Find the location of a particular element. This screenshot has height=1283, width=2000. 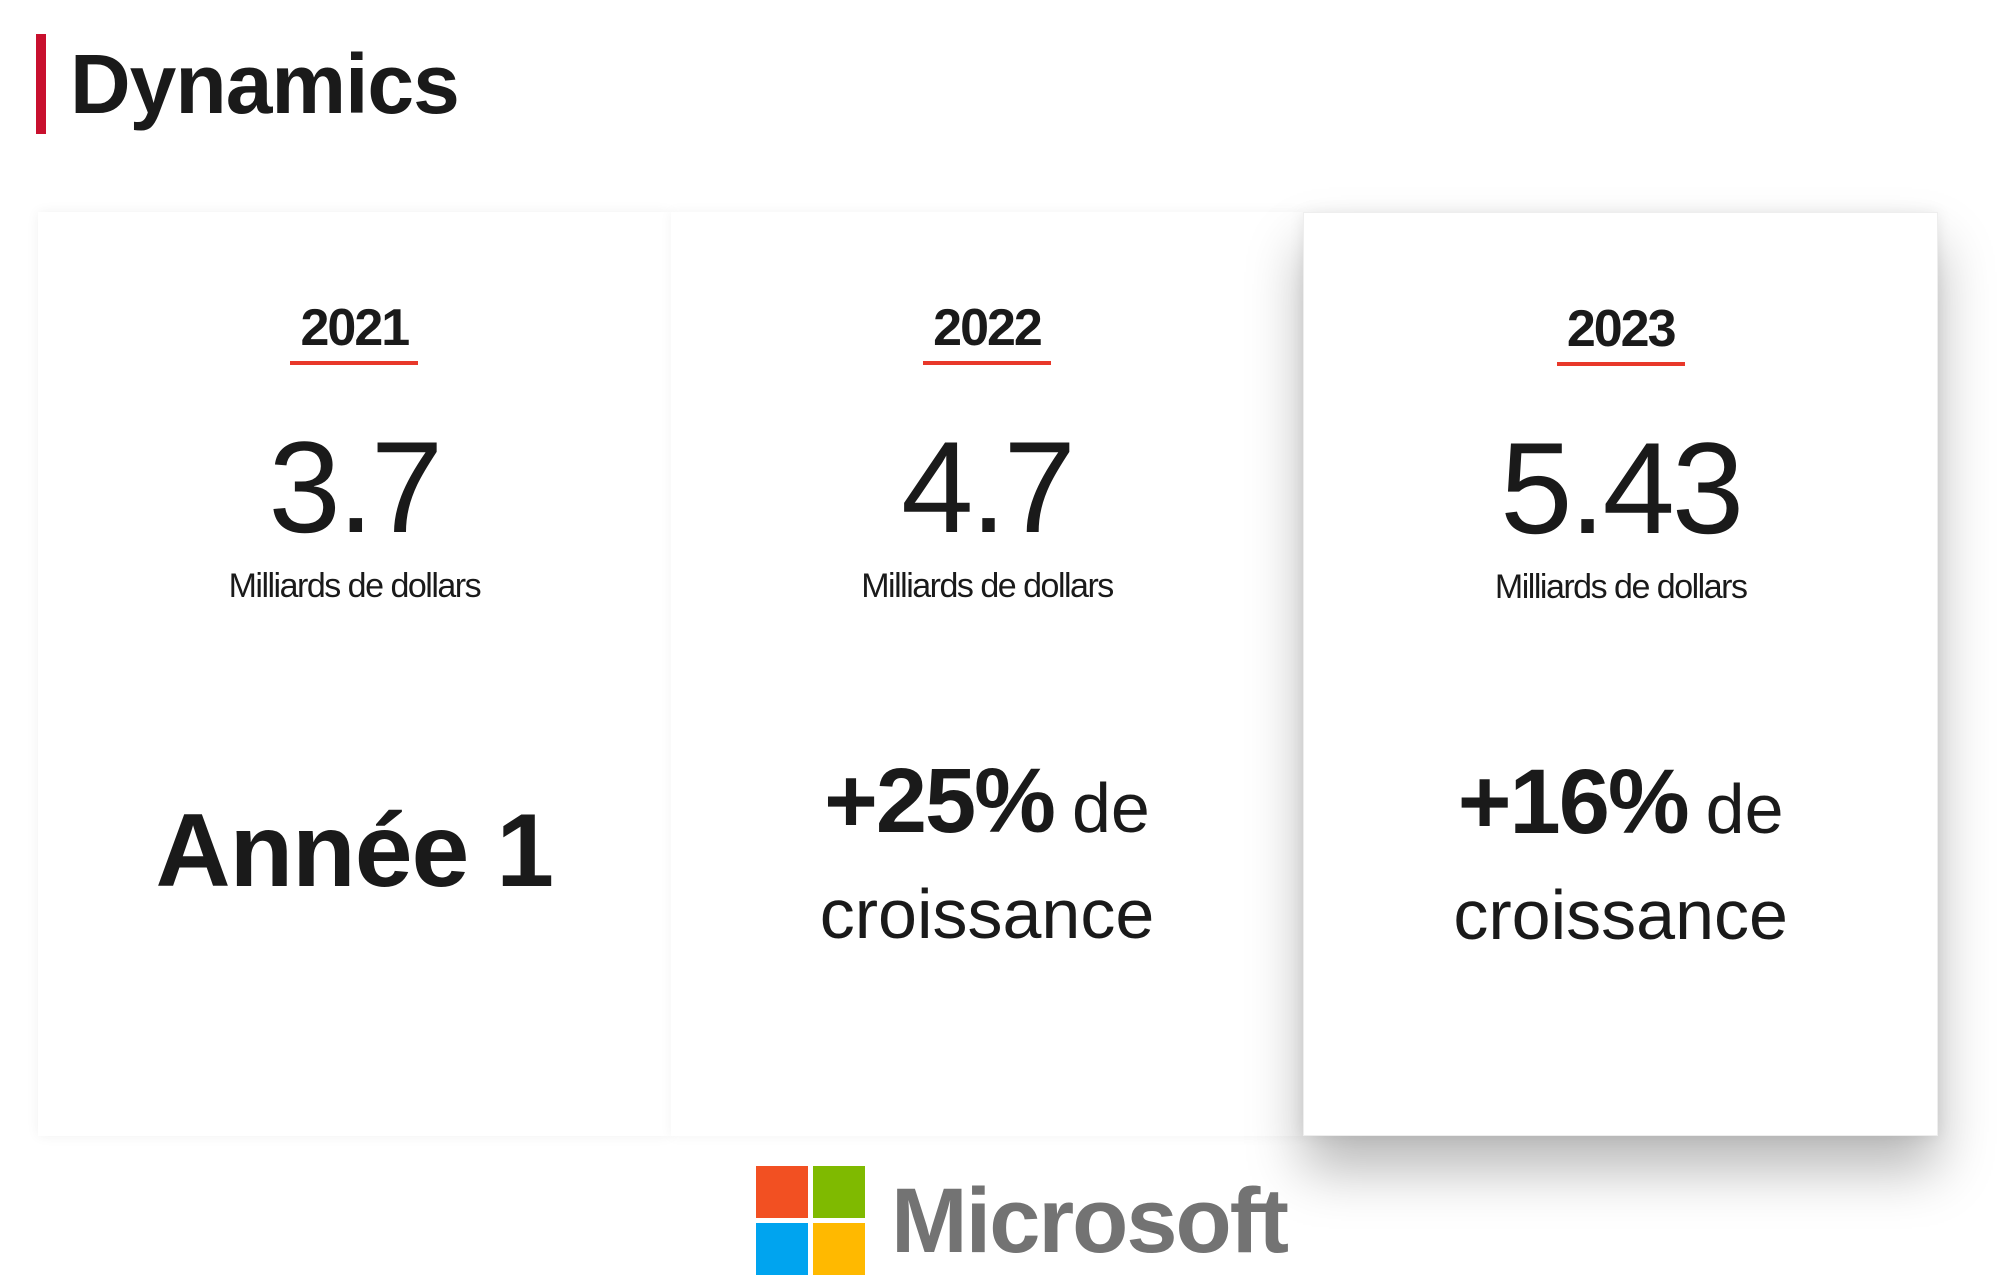

card-year: 2021 is located at coordinates (354, 332).